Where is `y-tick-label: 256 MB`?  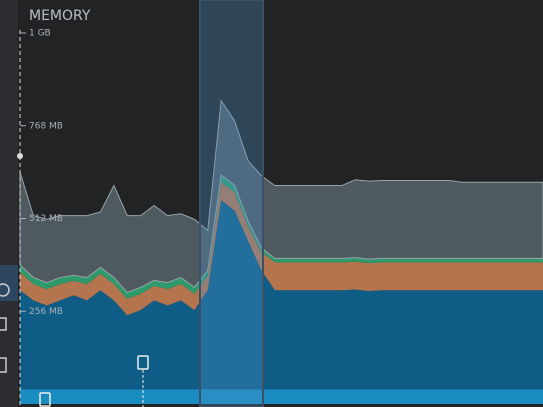
y-tick-label: 256 MB is located at coordinates (46, 312).